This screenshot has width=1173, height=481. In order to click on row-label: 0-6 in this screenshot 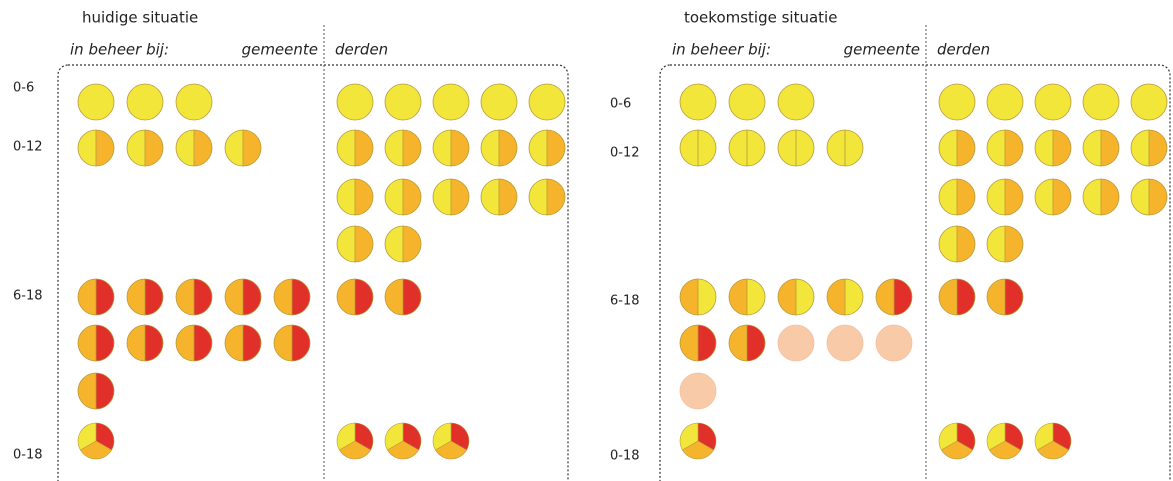, I will do `click(23, 88)`.